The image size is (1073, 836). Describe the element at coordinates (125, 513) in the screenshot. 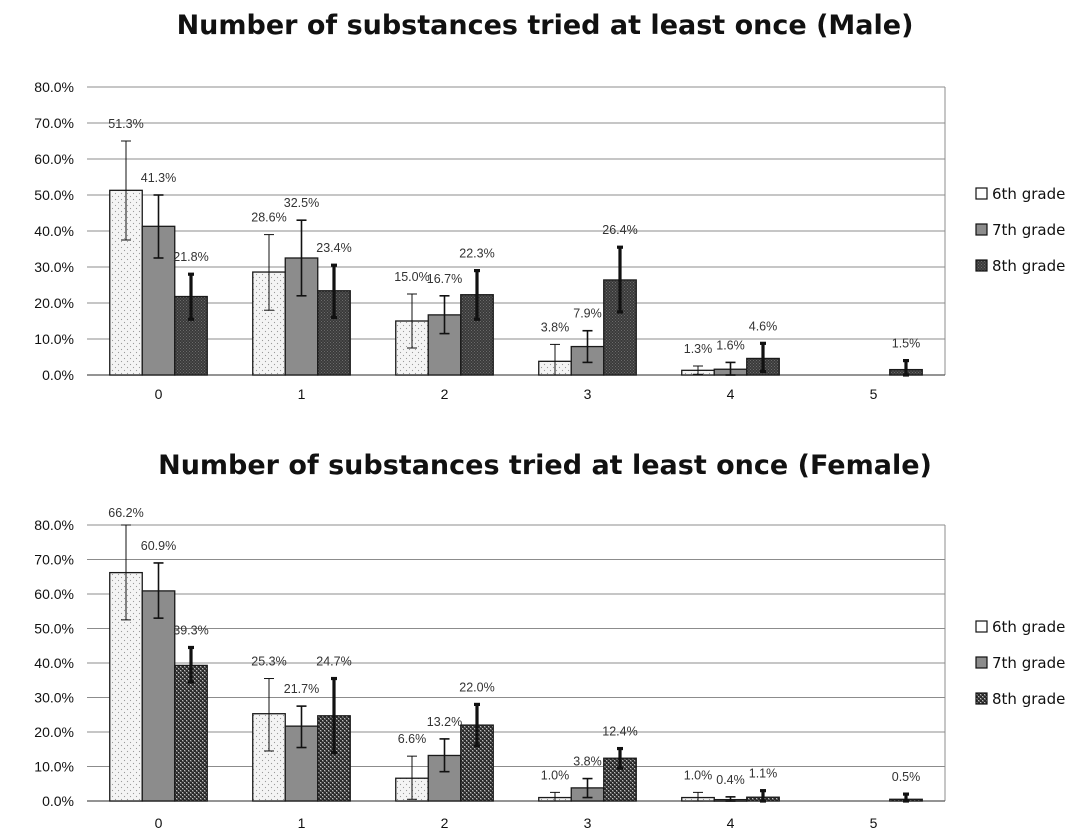

I see `data-label: 66.2%` at that location.